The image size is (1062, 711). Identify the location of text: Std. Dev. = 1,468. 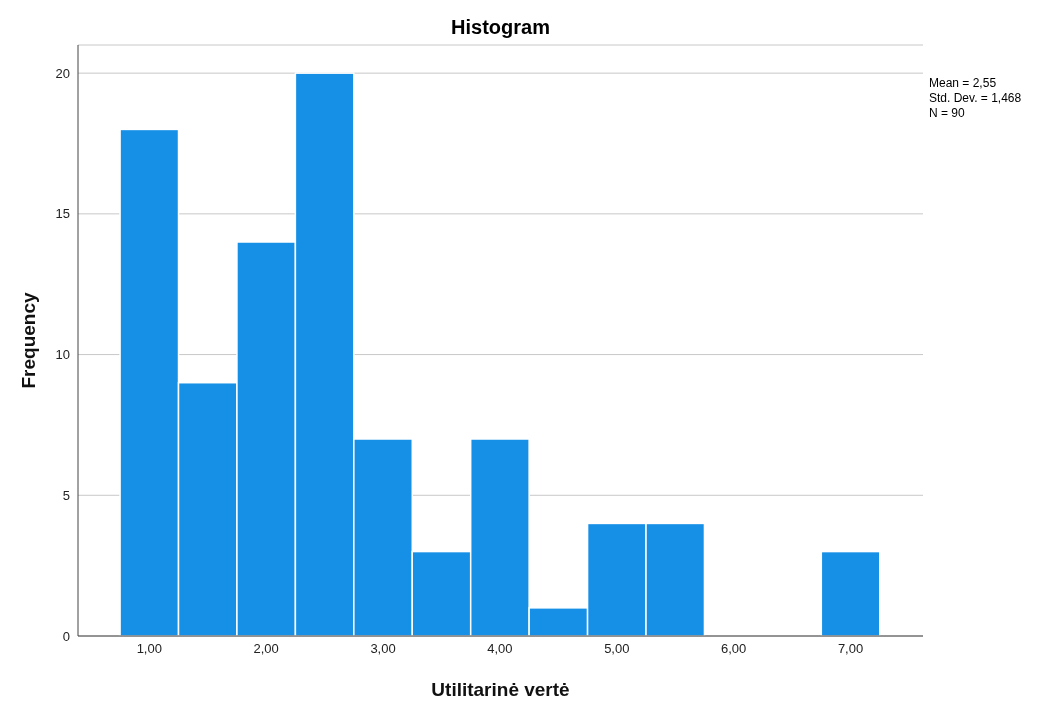
(975, 98).